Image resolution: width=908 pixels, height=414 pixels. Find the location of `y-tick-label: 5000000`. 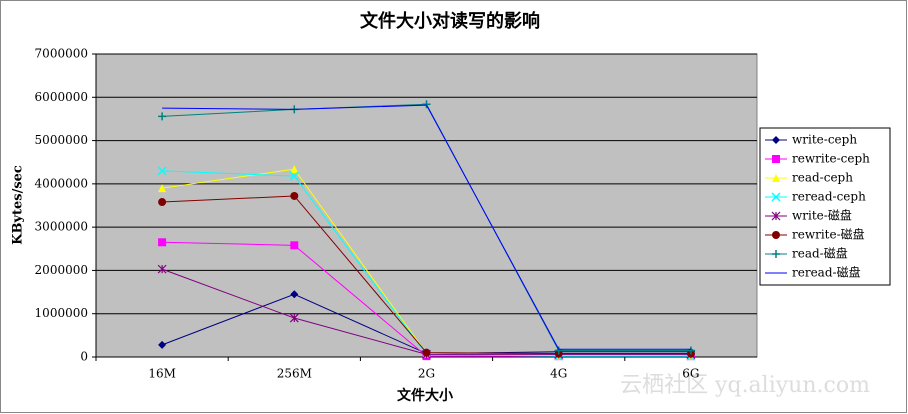

y-tick-label: 5000000 is located at coordinates (61, 140).